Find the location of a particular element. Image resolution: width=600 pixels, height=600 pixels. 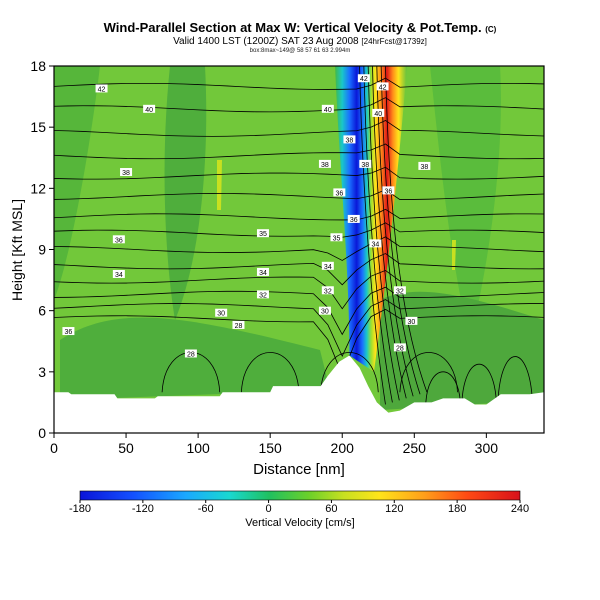

x-tick-label-4: 200 is located at coordinates (343, 448).